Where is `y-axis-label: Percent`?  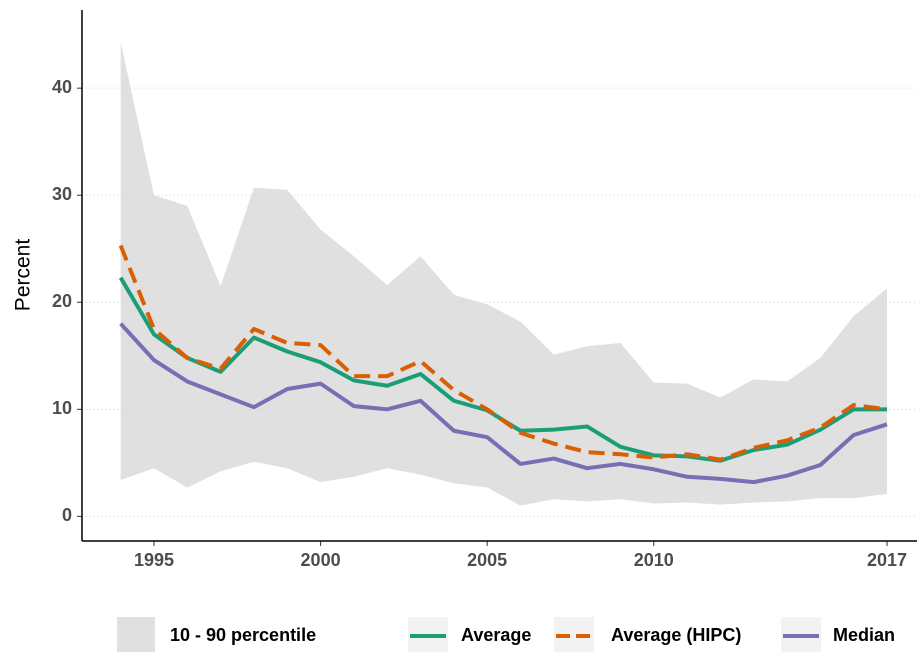 y-axis-label: Percent is located at coordinates (23, 275).